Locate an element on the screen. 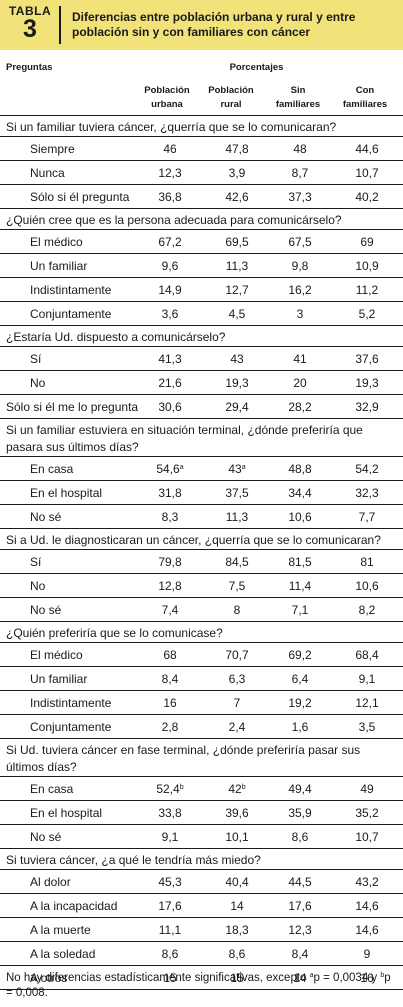 Image resolution: width=403 pixels, height=1007 pixels. table-row: No sé 7,4 8 7,1 8,2 is located at coordinates (201, 609).